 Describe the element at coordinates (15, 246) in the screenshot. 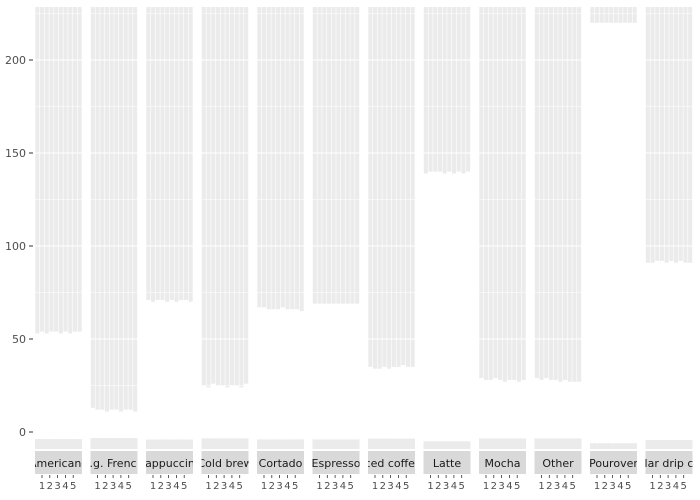

I see `y-tick-label: 100` at that location.